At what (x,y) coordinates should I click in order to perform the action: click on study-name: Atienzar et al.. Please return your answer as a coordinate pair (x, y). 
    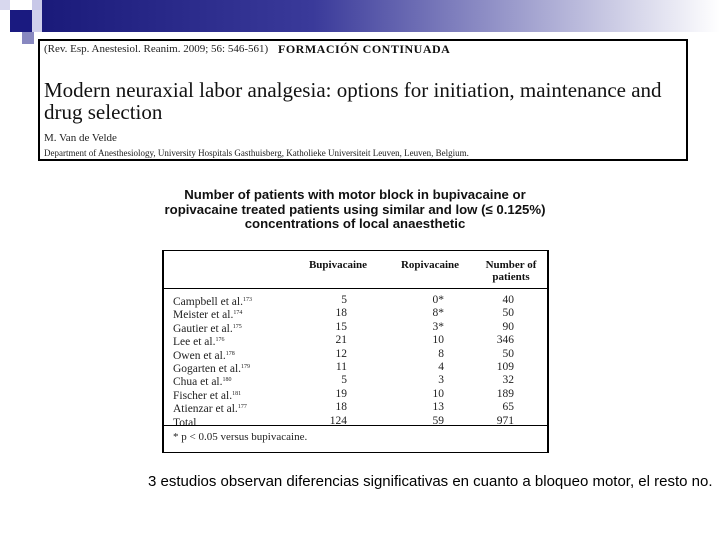
    Looking at the image, I should click on (205, 409).